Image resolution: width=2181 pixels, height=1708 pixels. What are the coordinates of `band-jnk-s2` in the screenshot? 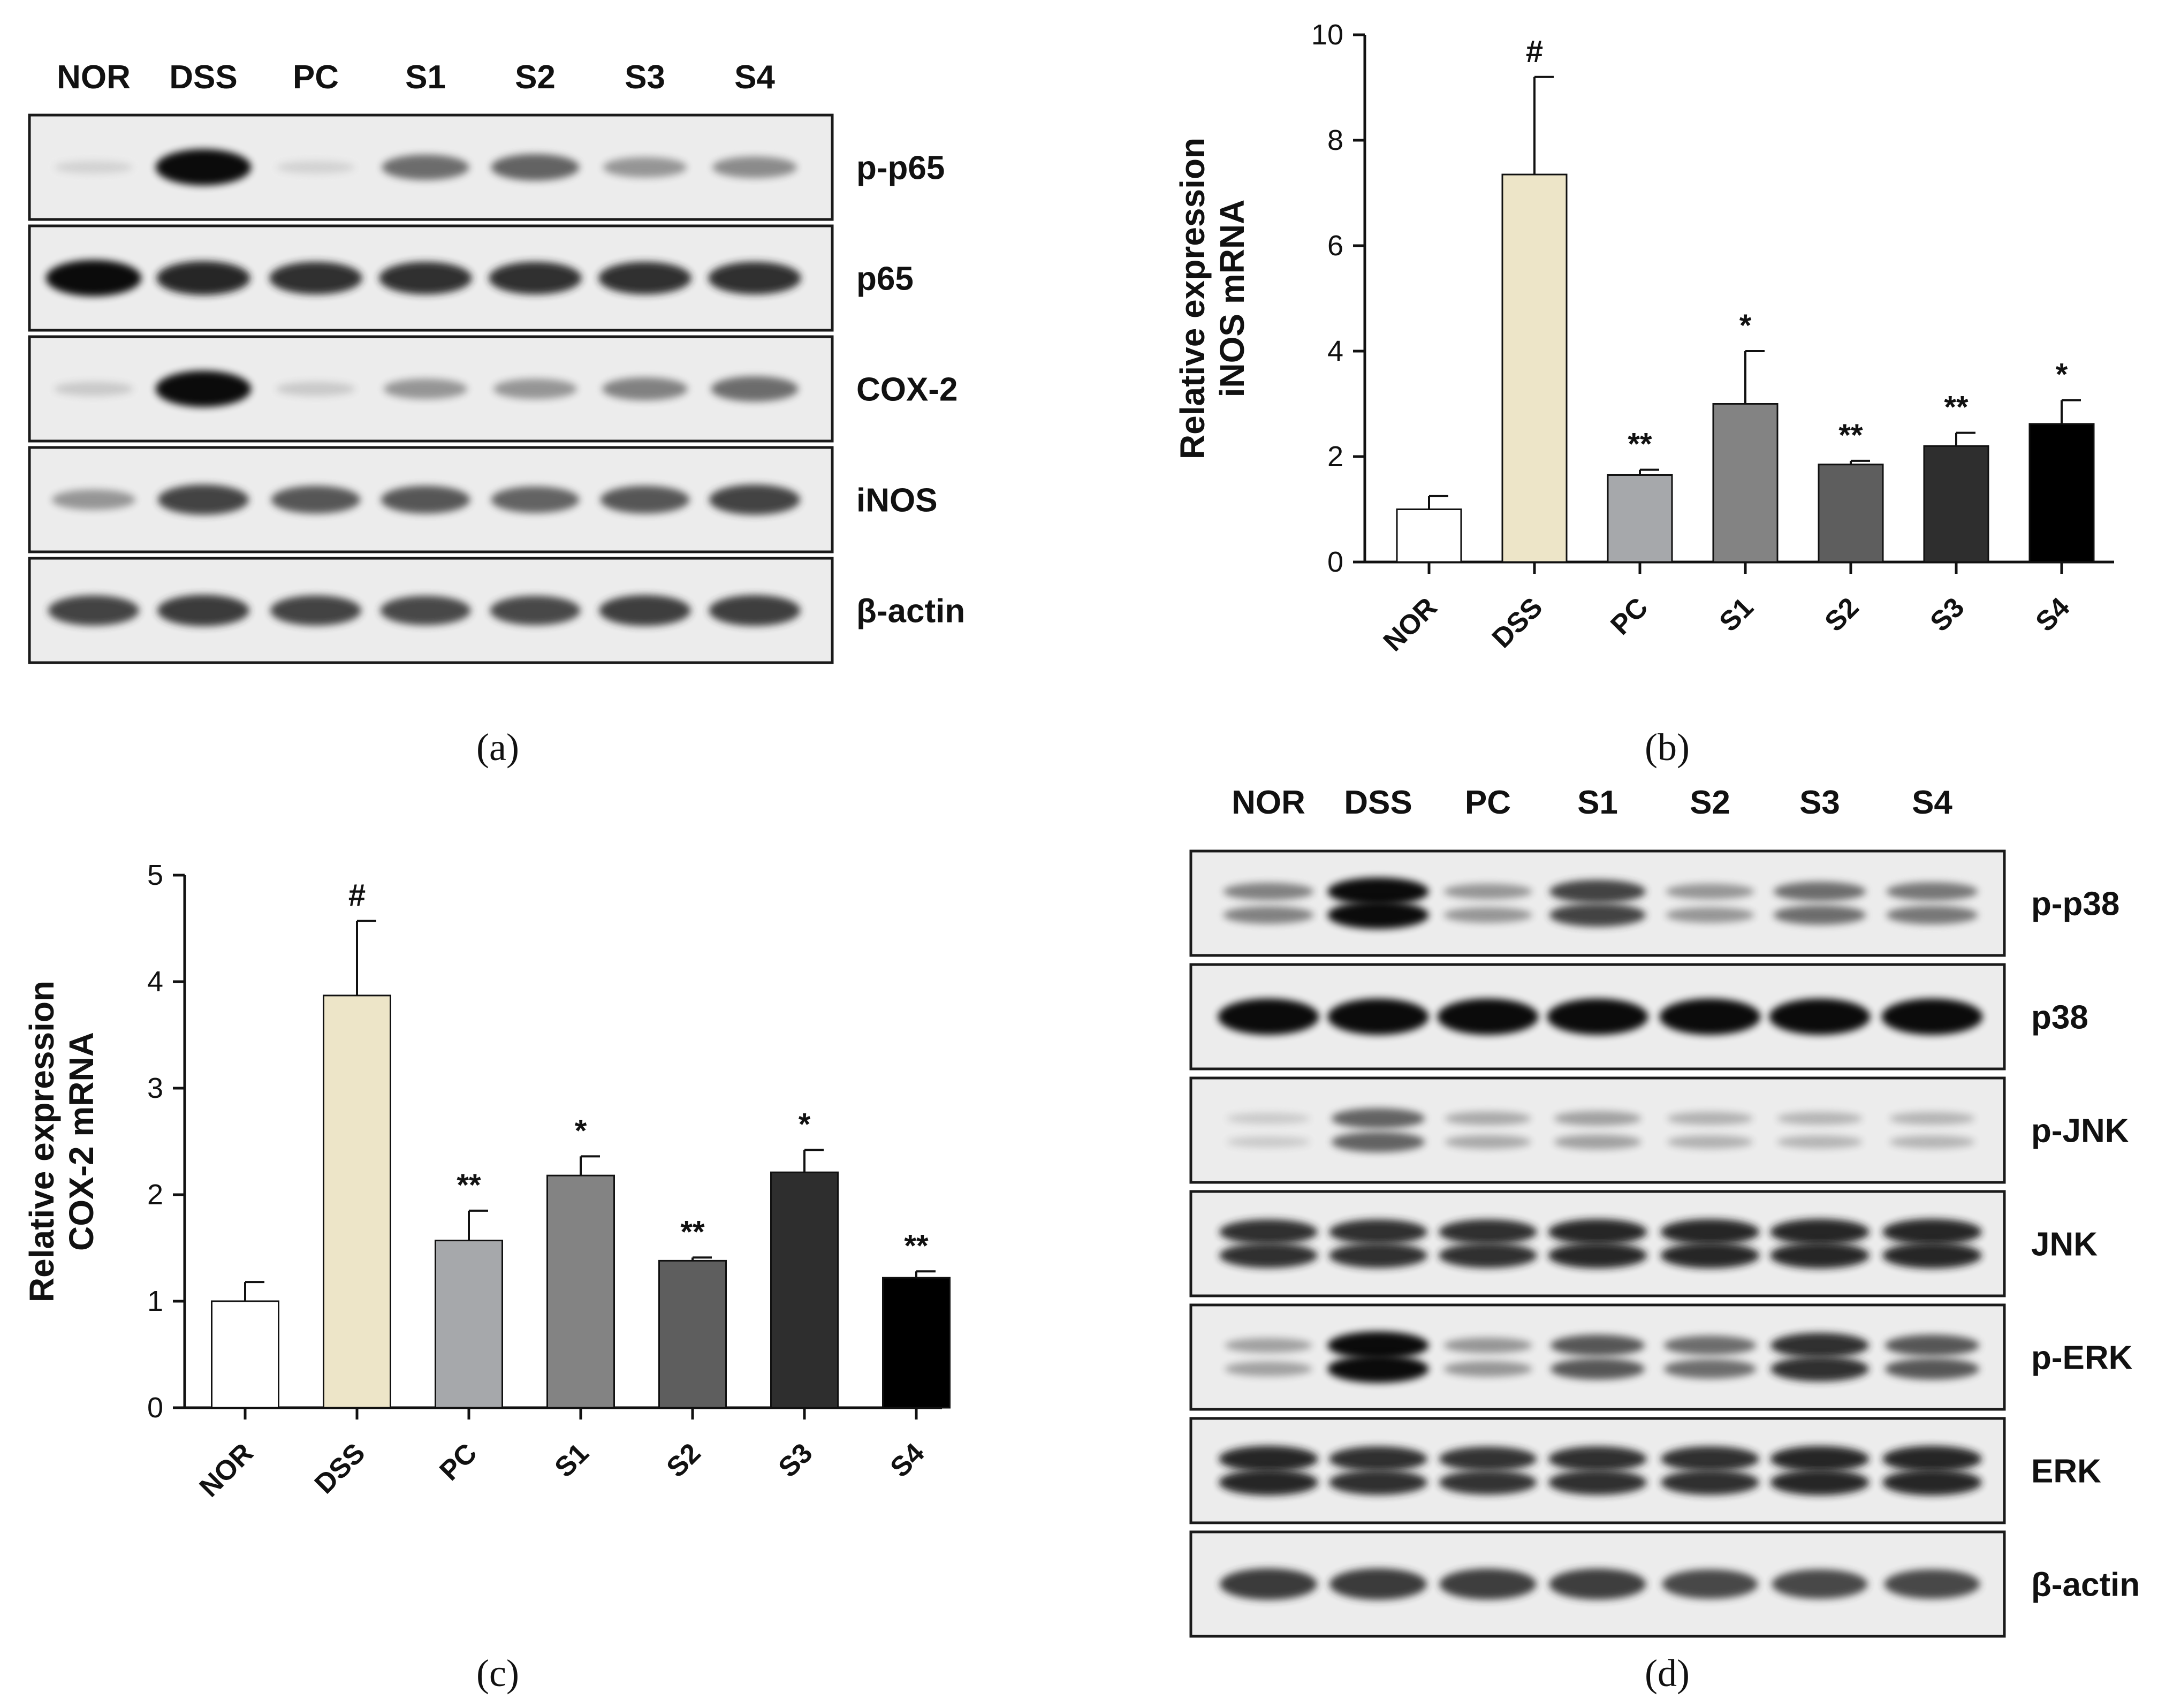 It's located at (1710, 1232).